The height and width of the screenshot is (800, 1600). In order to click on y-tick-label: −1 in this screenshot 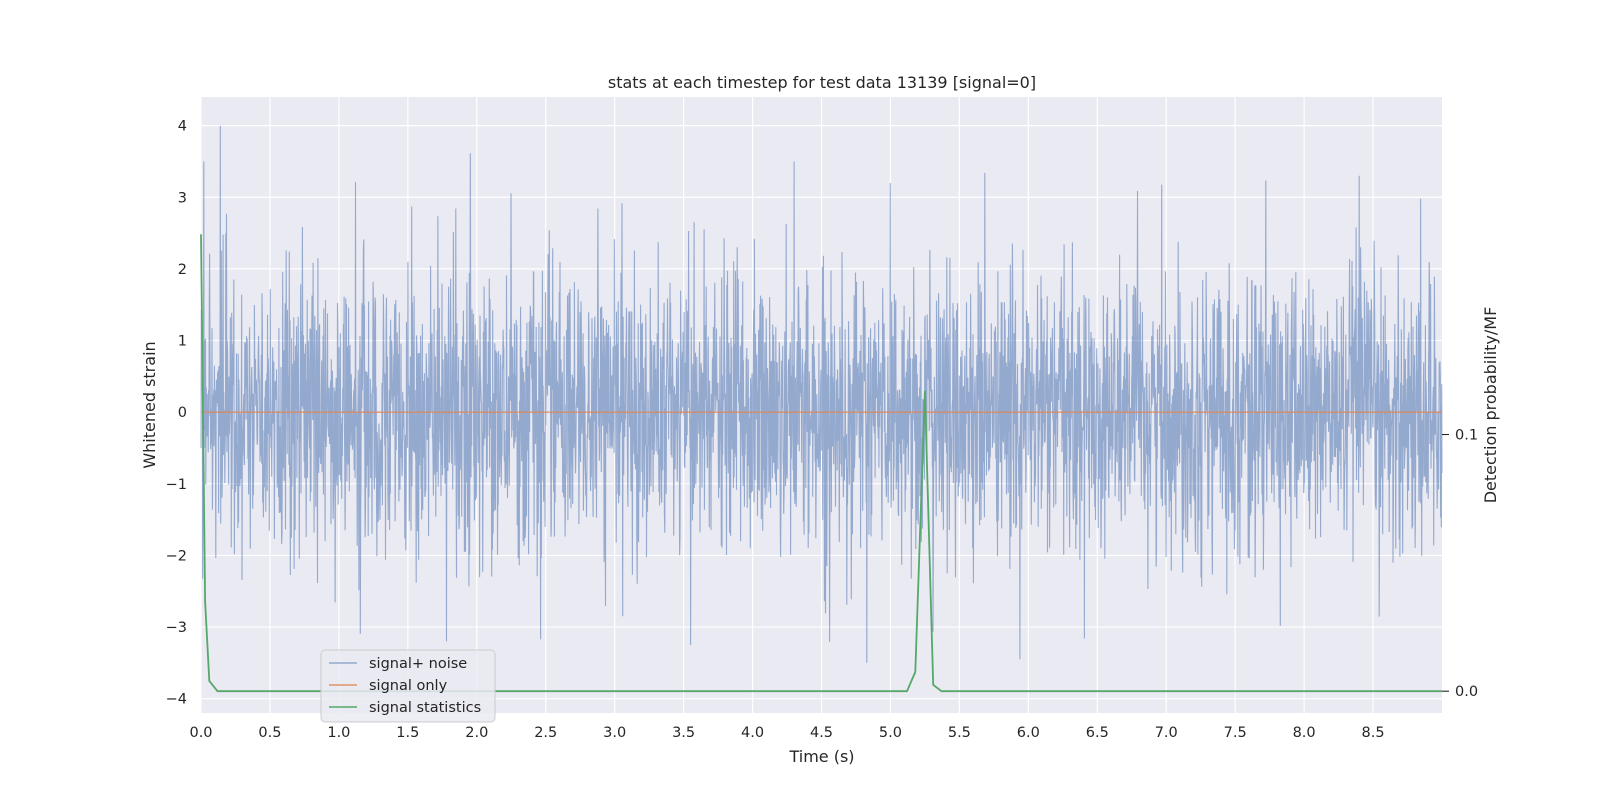, I will do `click(176, 485)`.